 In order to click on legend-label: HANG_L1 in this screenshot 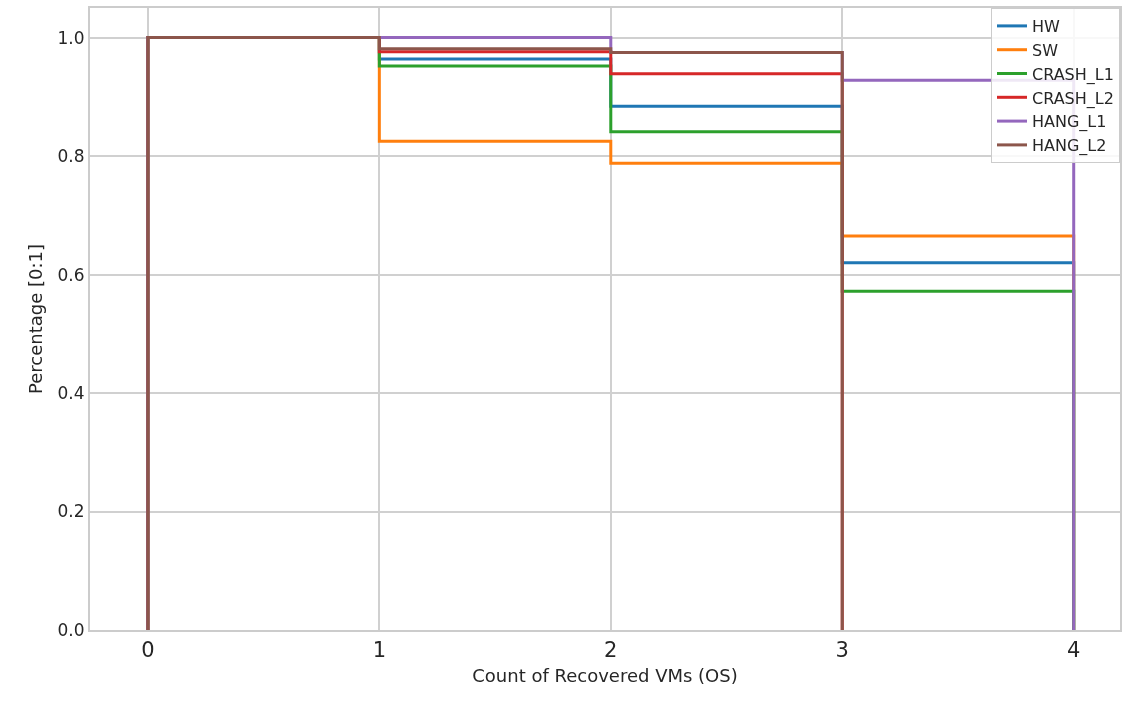, I will do `click(1069, 122)`.